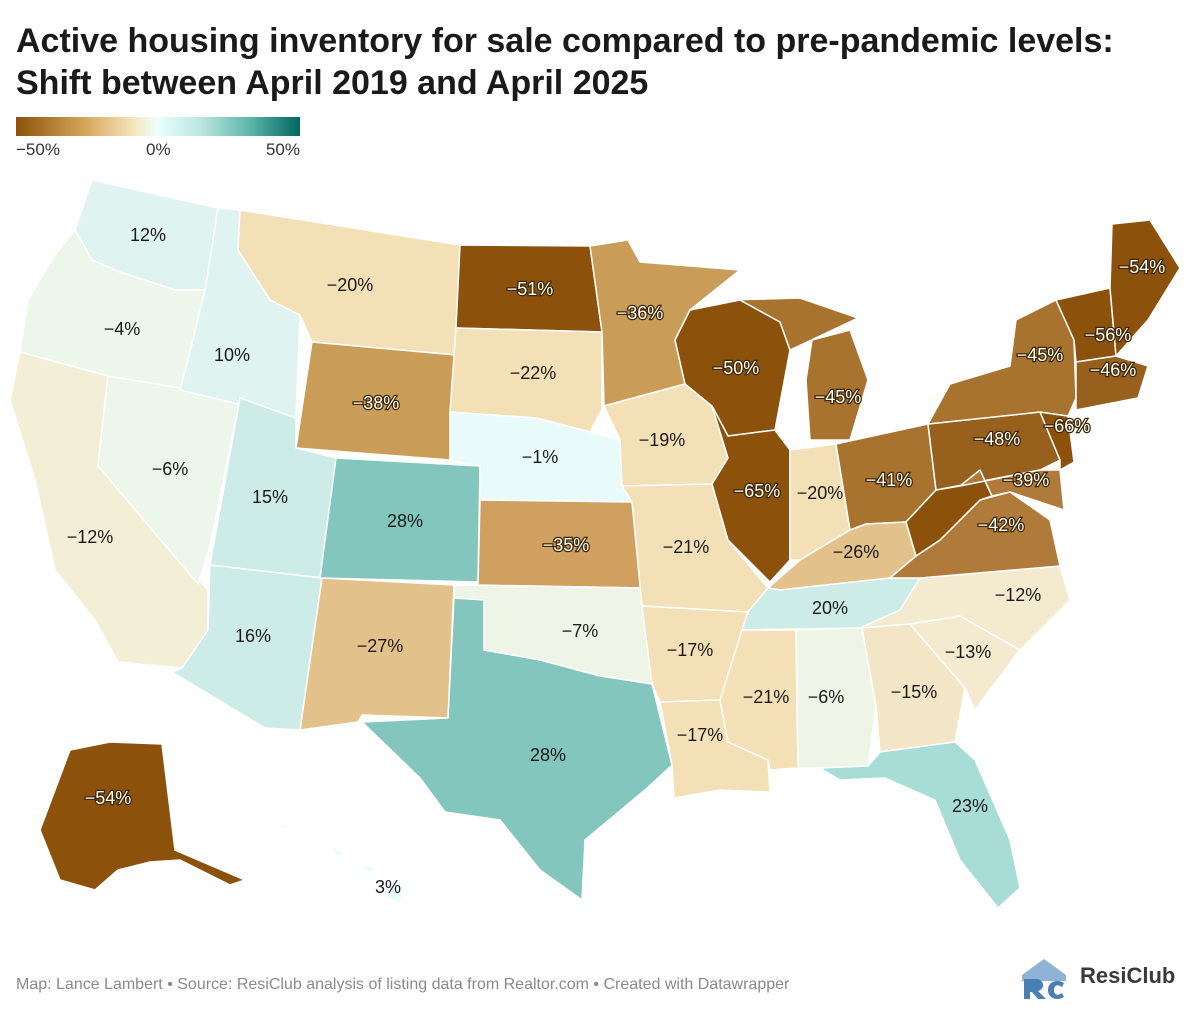  I want to click on label-WY: −38%, so click(376, 403).